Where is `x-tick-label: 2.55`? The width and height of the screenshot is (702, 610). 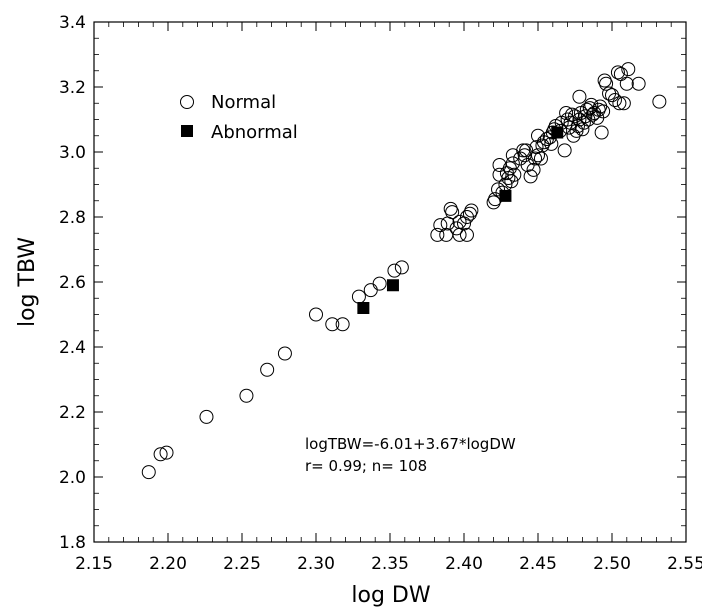
x-tick-label: 2.55 is located at coordinates (684, 564).